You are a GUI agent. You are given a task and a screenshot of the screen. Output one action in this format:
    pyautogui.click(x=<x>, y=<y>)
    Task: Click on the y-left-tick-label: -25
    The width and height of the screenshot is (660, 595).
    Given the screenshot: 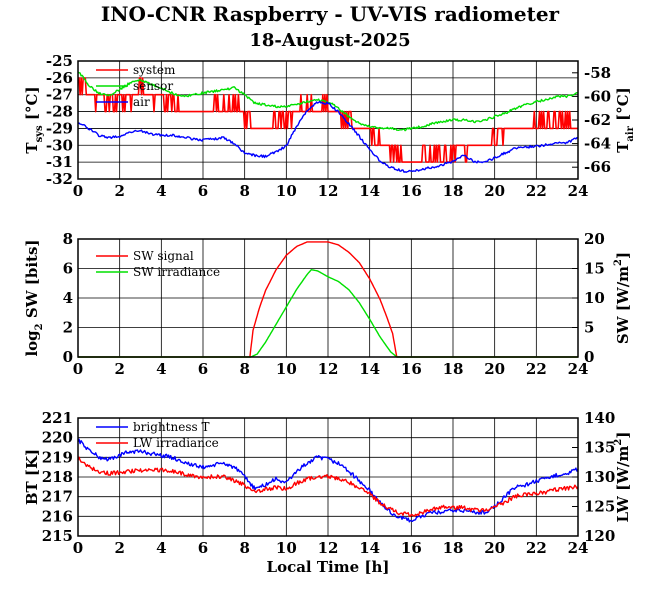 What is the action you would take?
    pyautogui.click(x=59, y=61)
    